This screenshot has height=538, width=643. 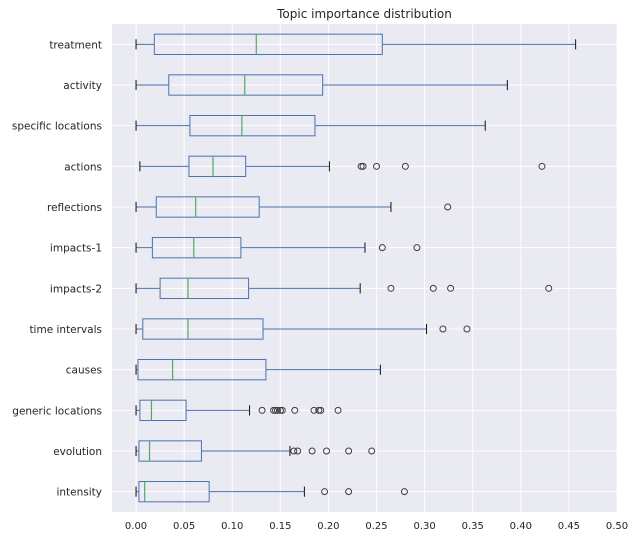 What do you see at coordinates (376, 526) in the screenshot?
I see `x-tick-label: 0.25` at bounding box center [376, 526].